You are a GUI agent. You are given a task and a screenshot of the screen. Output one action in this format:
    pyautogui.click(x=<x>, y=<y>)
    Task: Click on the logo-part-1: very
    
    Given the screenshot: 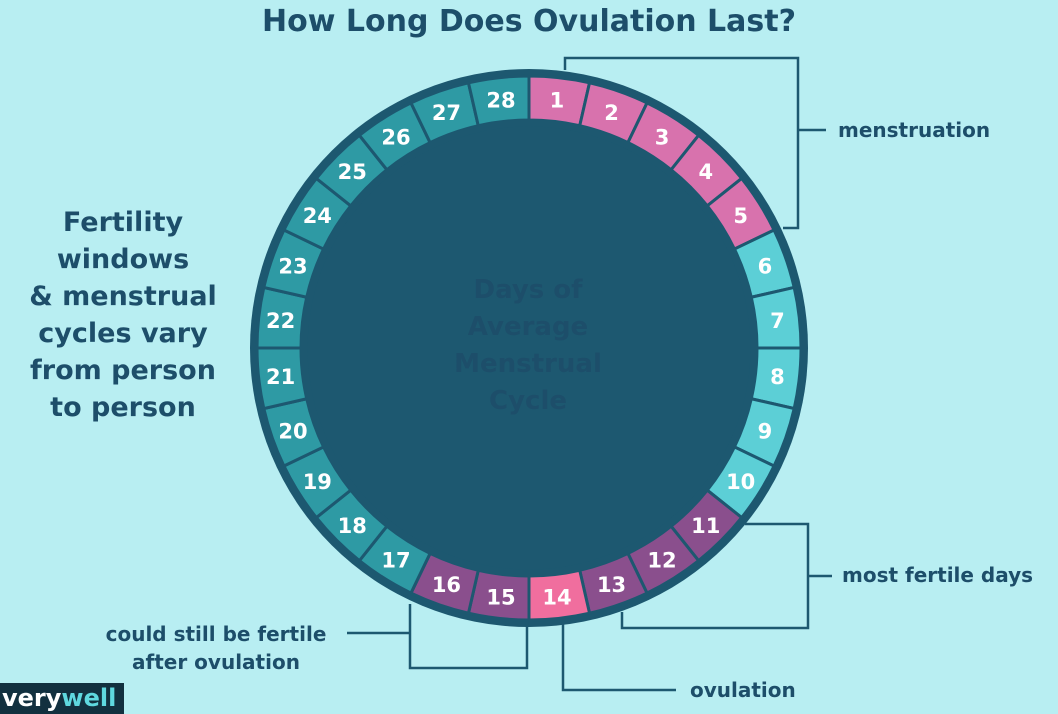 What is the action you would take?
    pyautogui.click(x=32, y=698)
    